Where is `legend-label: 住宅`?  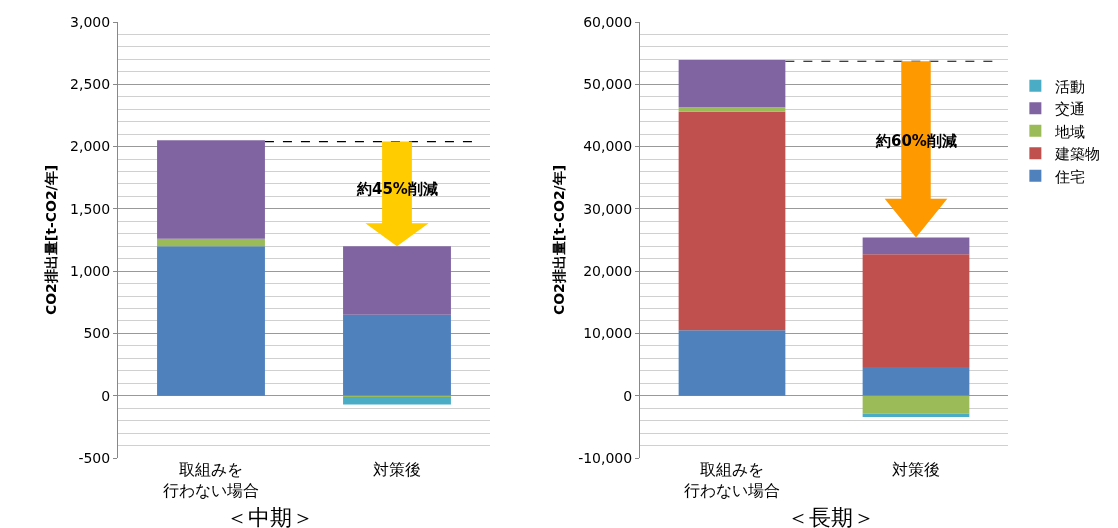
legend-label: 住宅 is located at coordinates (1070, 176).